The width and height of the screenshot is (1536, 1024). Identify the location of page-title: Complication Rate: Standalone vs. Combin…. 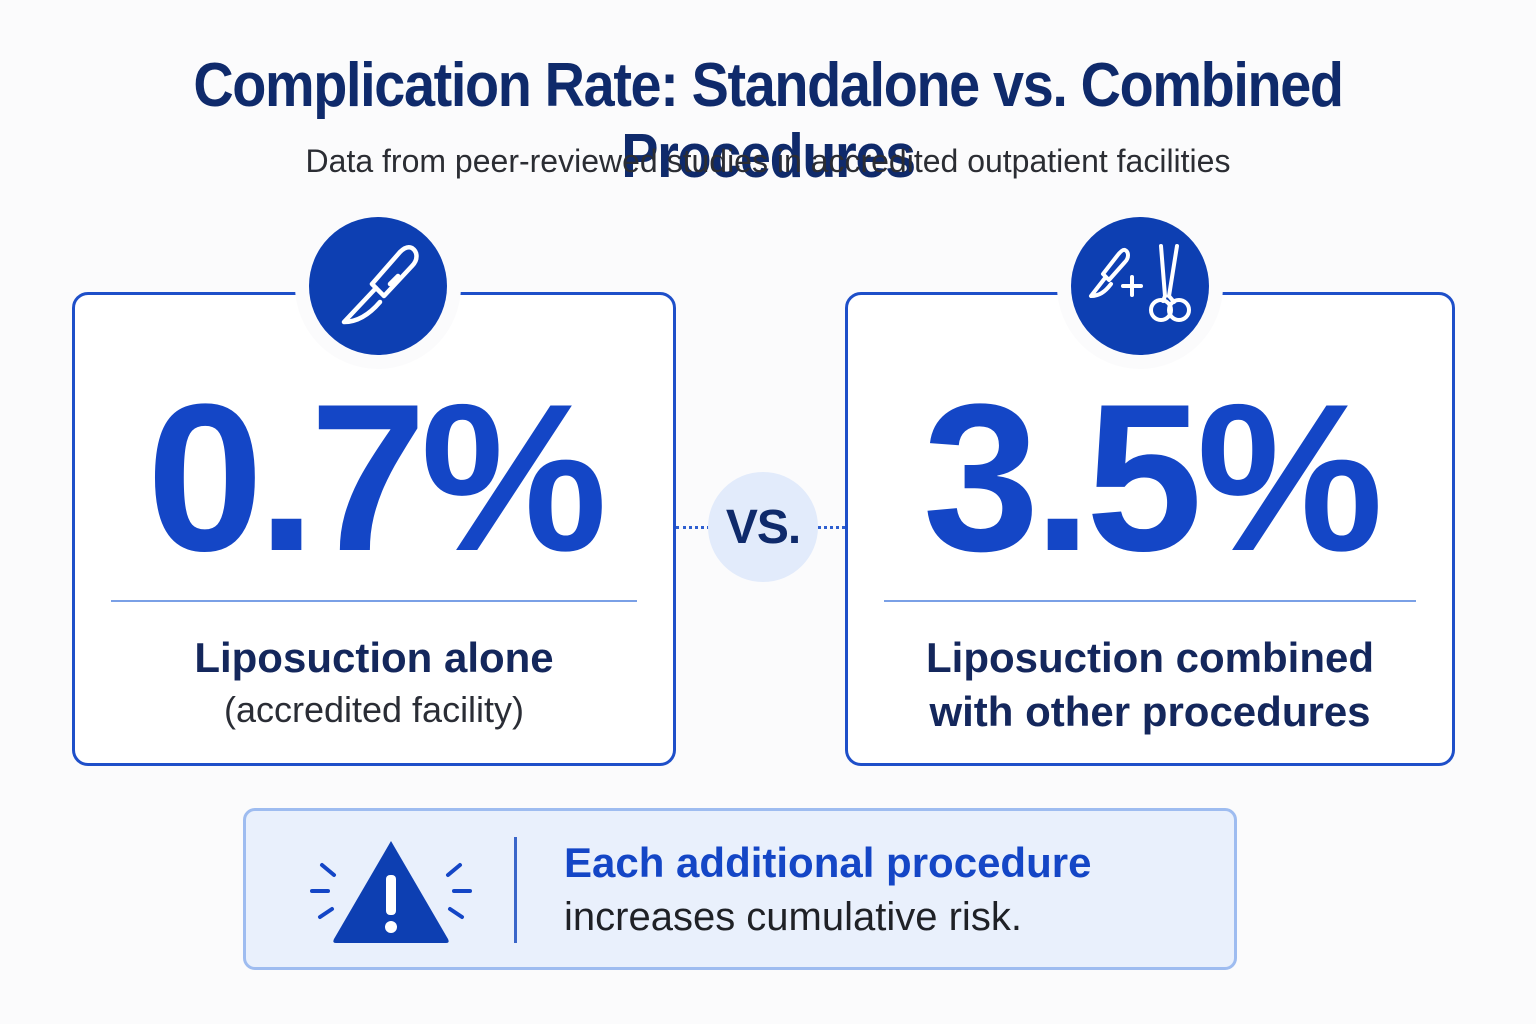
(768, 121).